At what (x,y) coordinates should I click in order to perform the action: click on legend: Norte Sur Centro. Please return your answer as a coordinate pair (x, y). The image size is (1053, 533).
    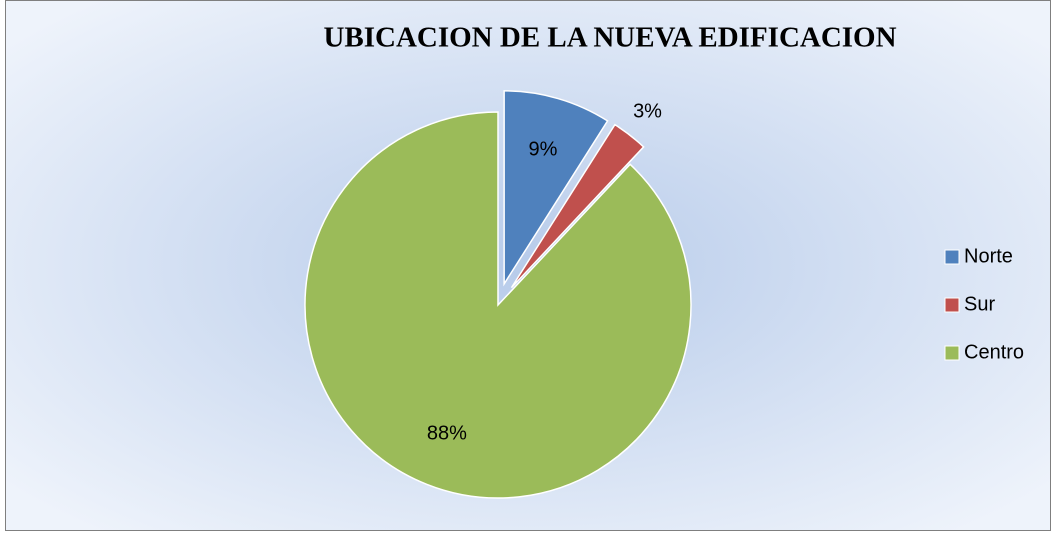
    Looking at the image, I should click on (984, 304).